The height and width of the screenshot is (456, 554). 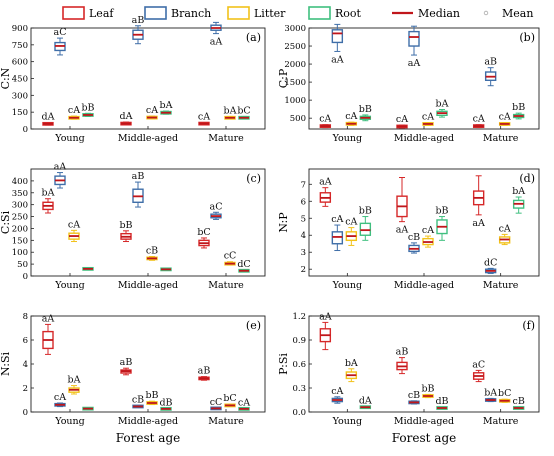 I want to click on y-tick-label: 0, so click(x=25, y=130).